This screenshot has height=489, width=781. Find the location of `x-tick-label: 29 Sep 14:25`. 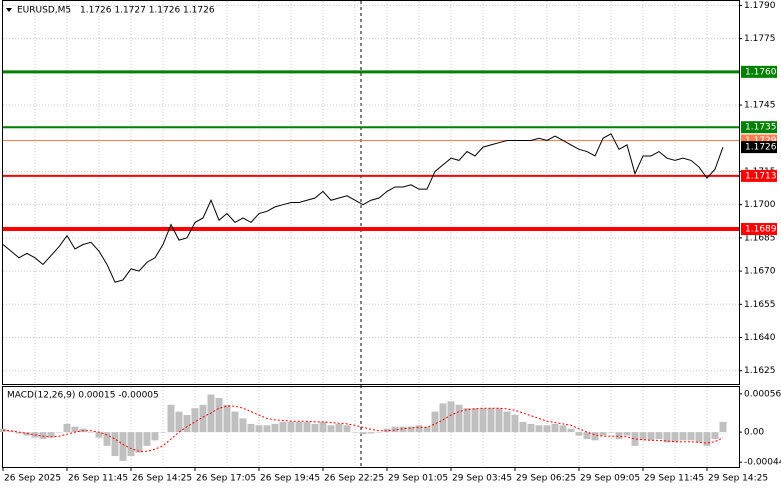

x-tick-label: 29 Sep 14:25 is located at coordinates (738, 479).